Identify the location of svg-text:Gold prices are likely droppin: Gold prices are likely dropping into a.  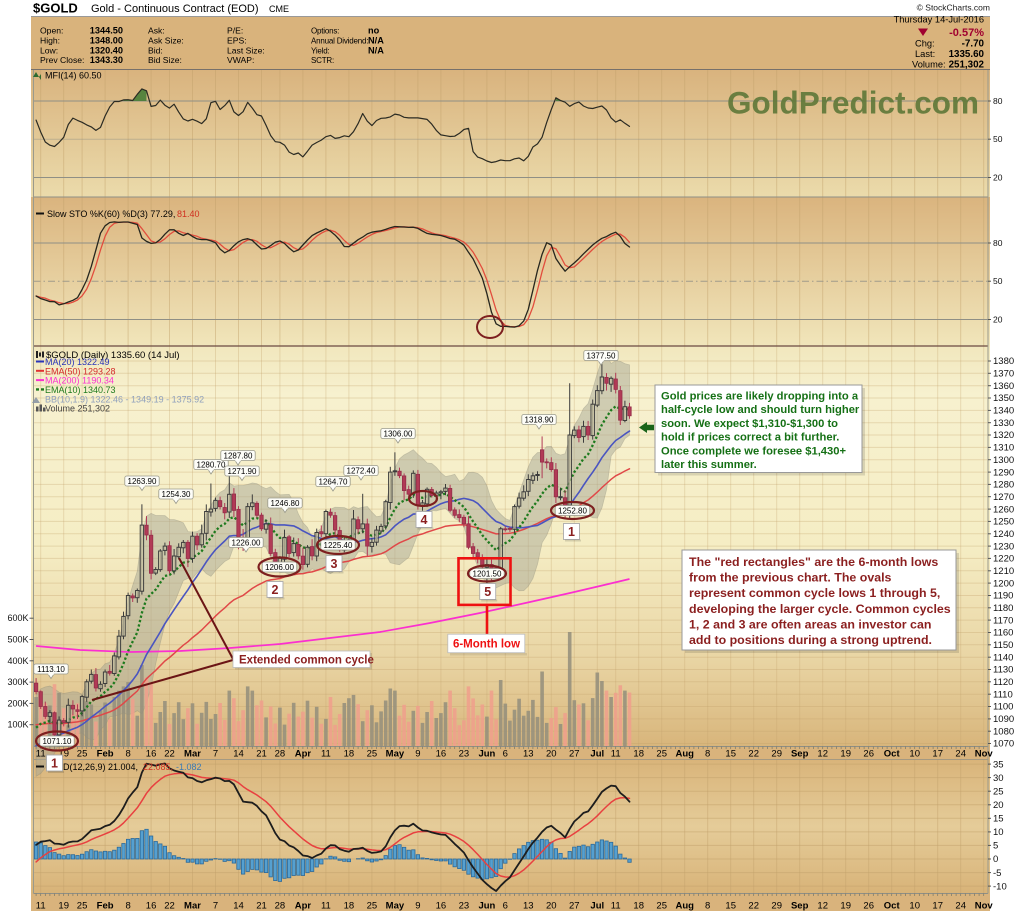
(760, 397).